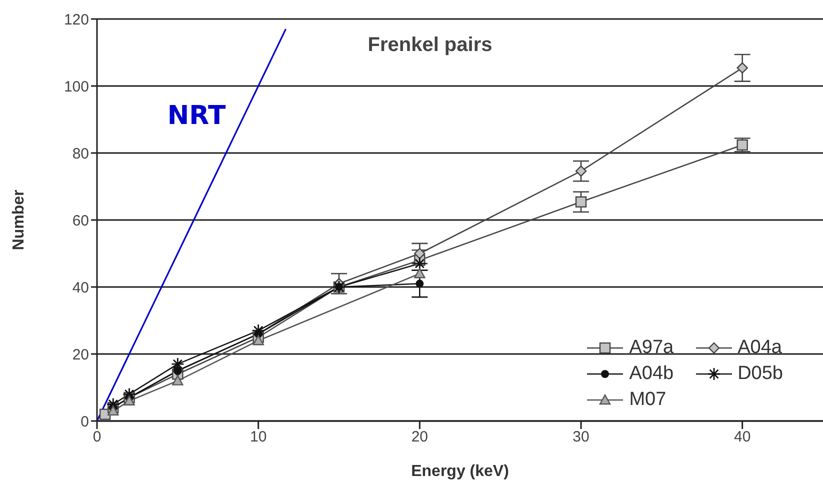  I want to click on y-axis-title: Number, so click(19, 220).